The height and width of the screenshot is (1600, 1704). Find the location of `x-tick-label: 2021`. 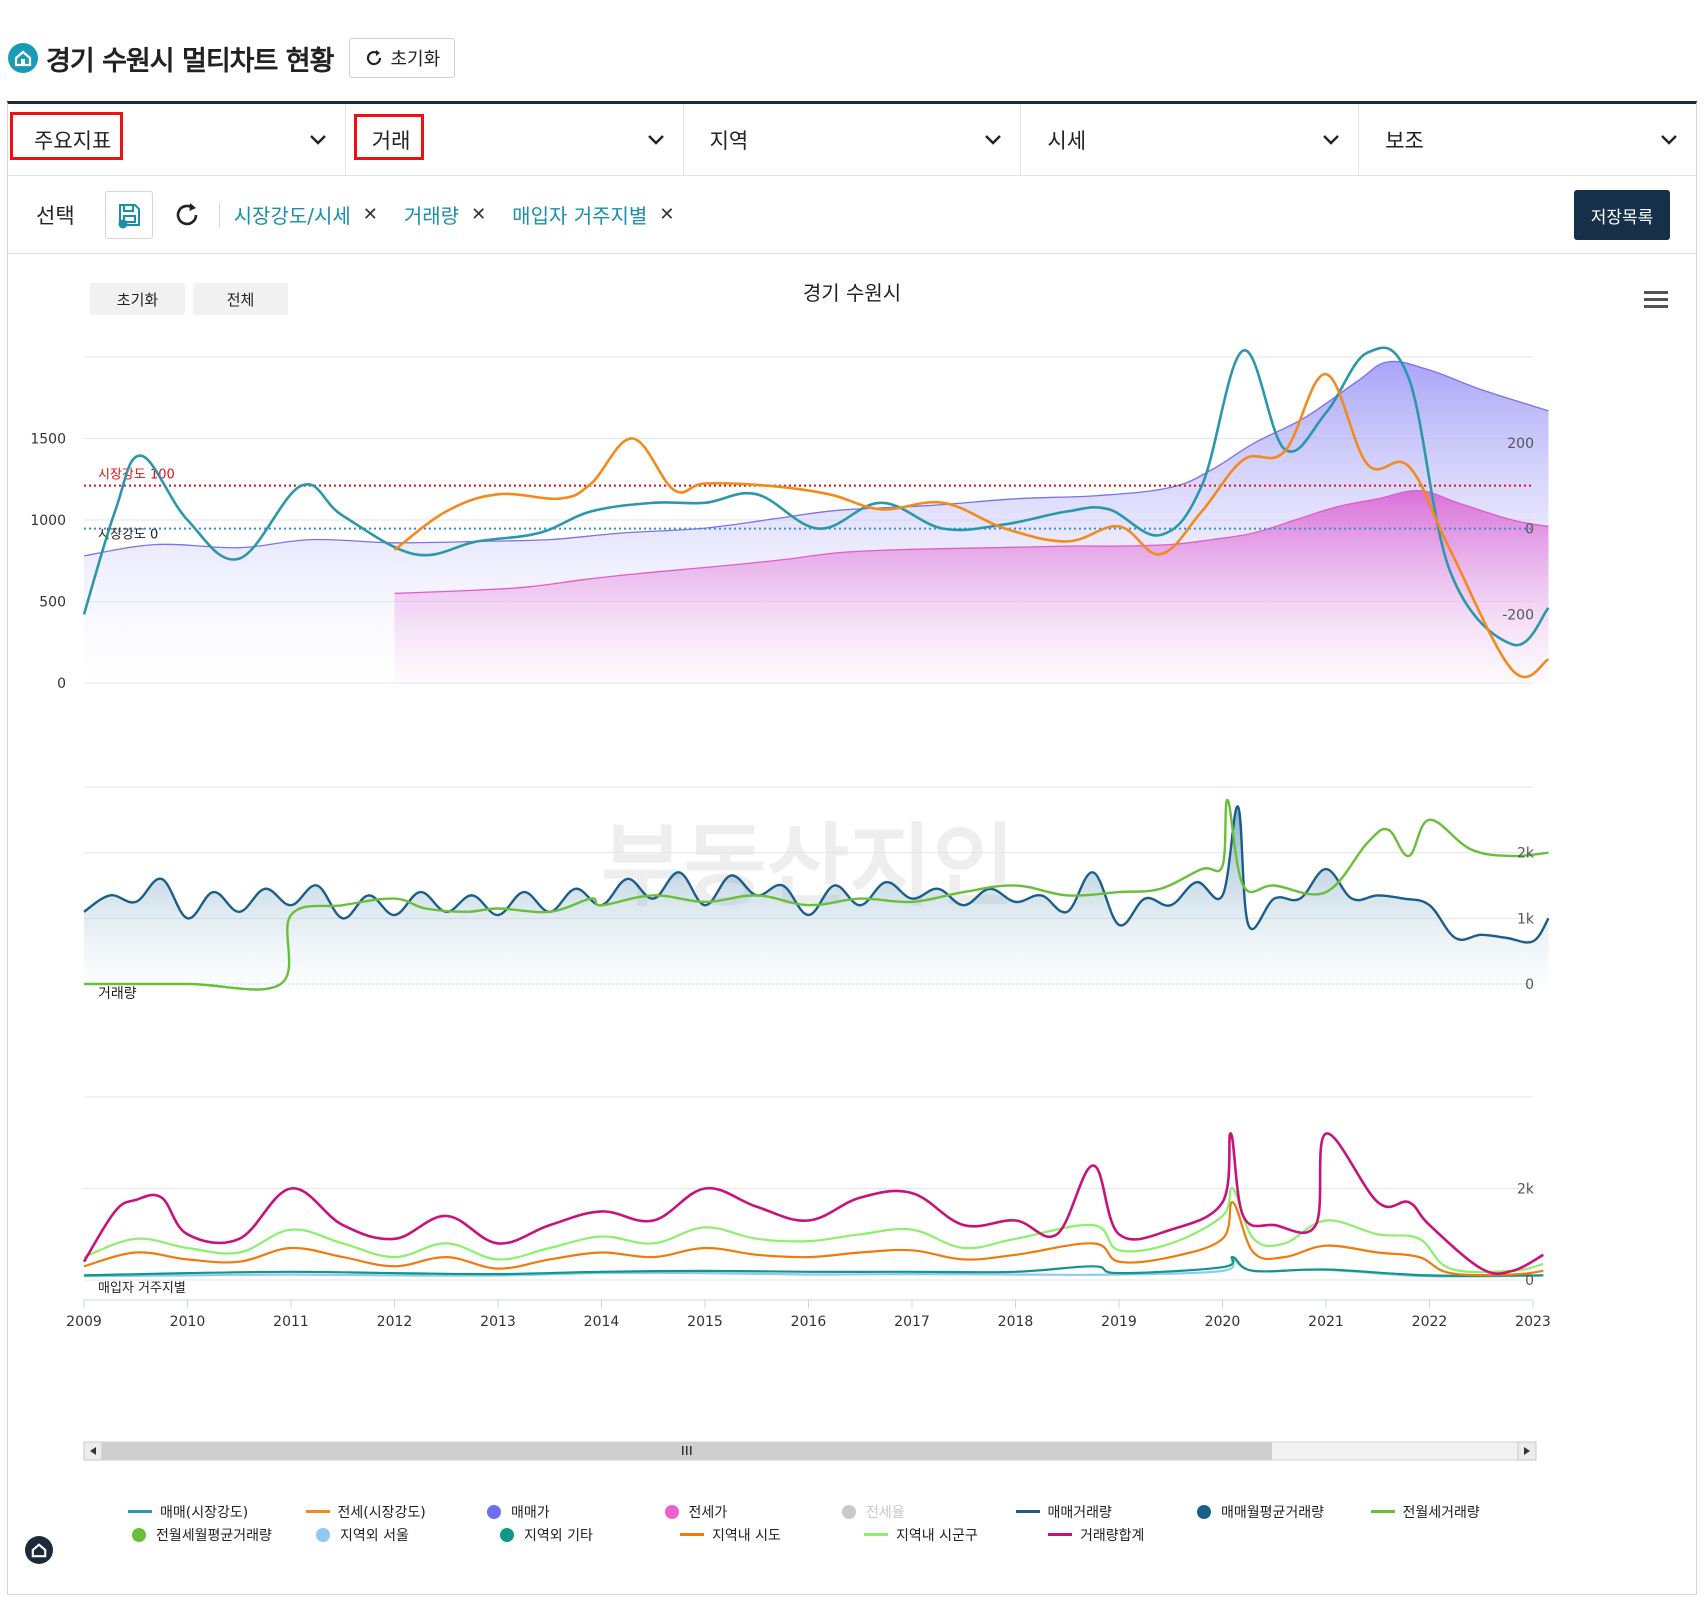

x-tick-label: 2021 is located at coordinates (1326, 1322).